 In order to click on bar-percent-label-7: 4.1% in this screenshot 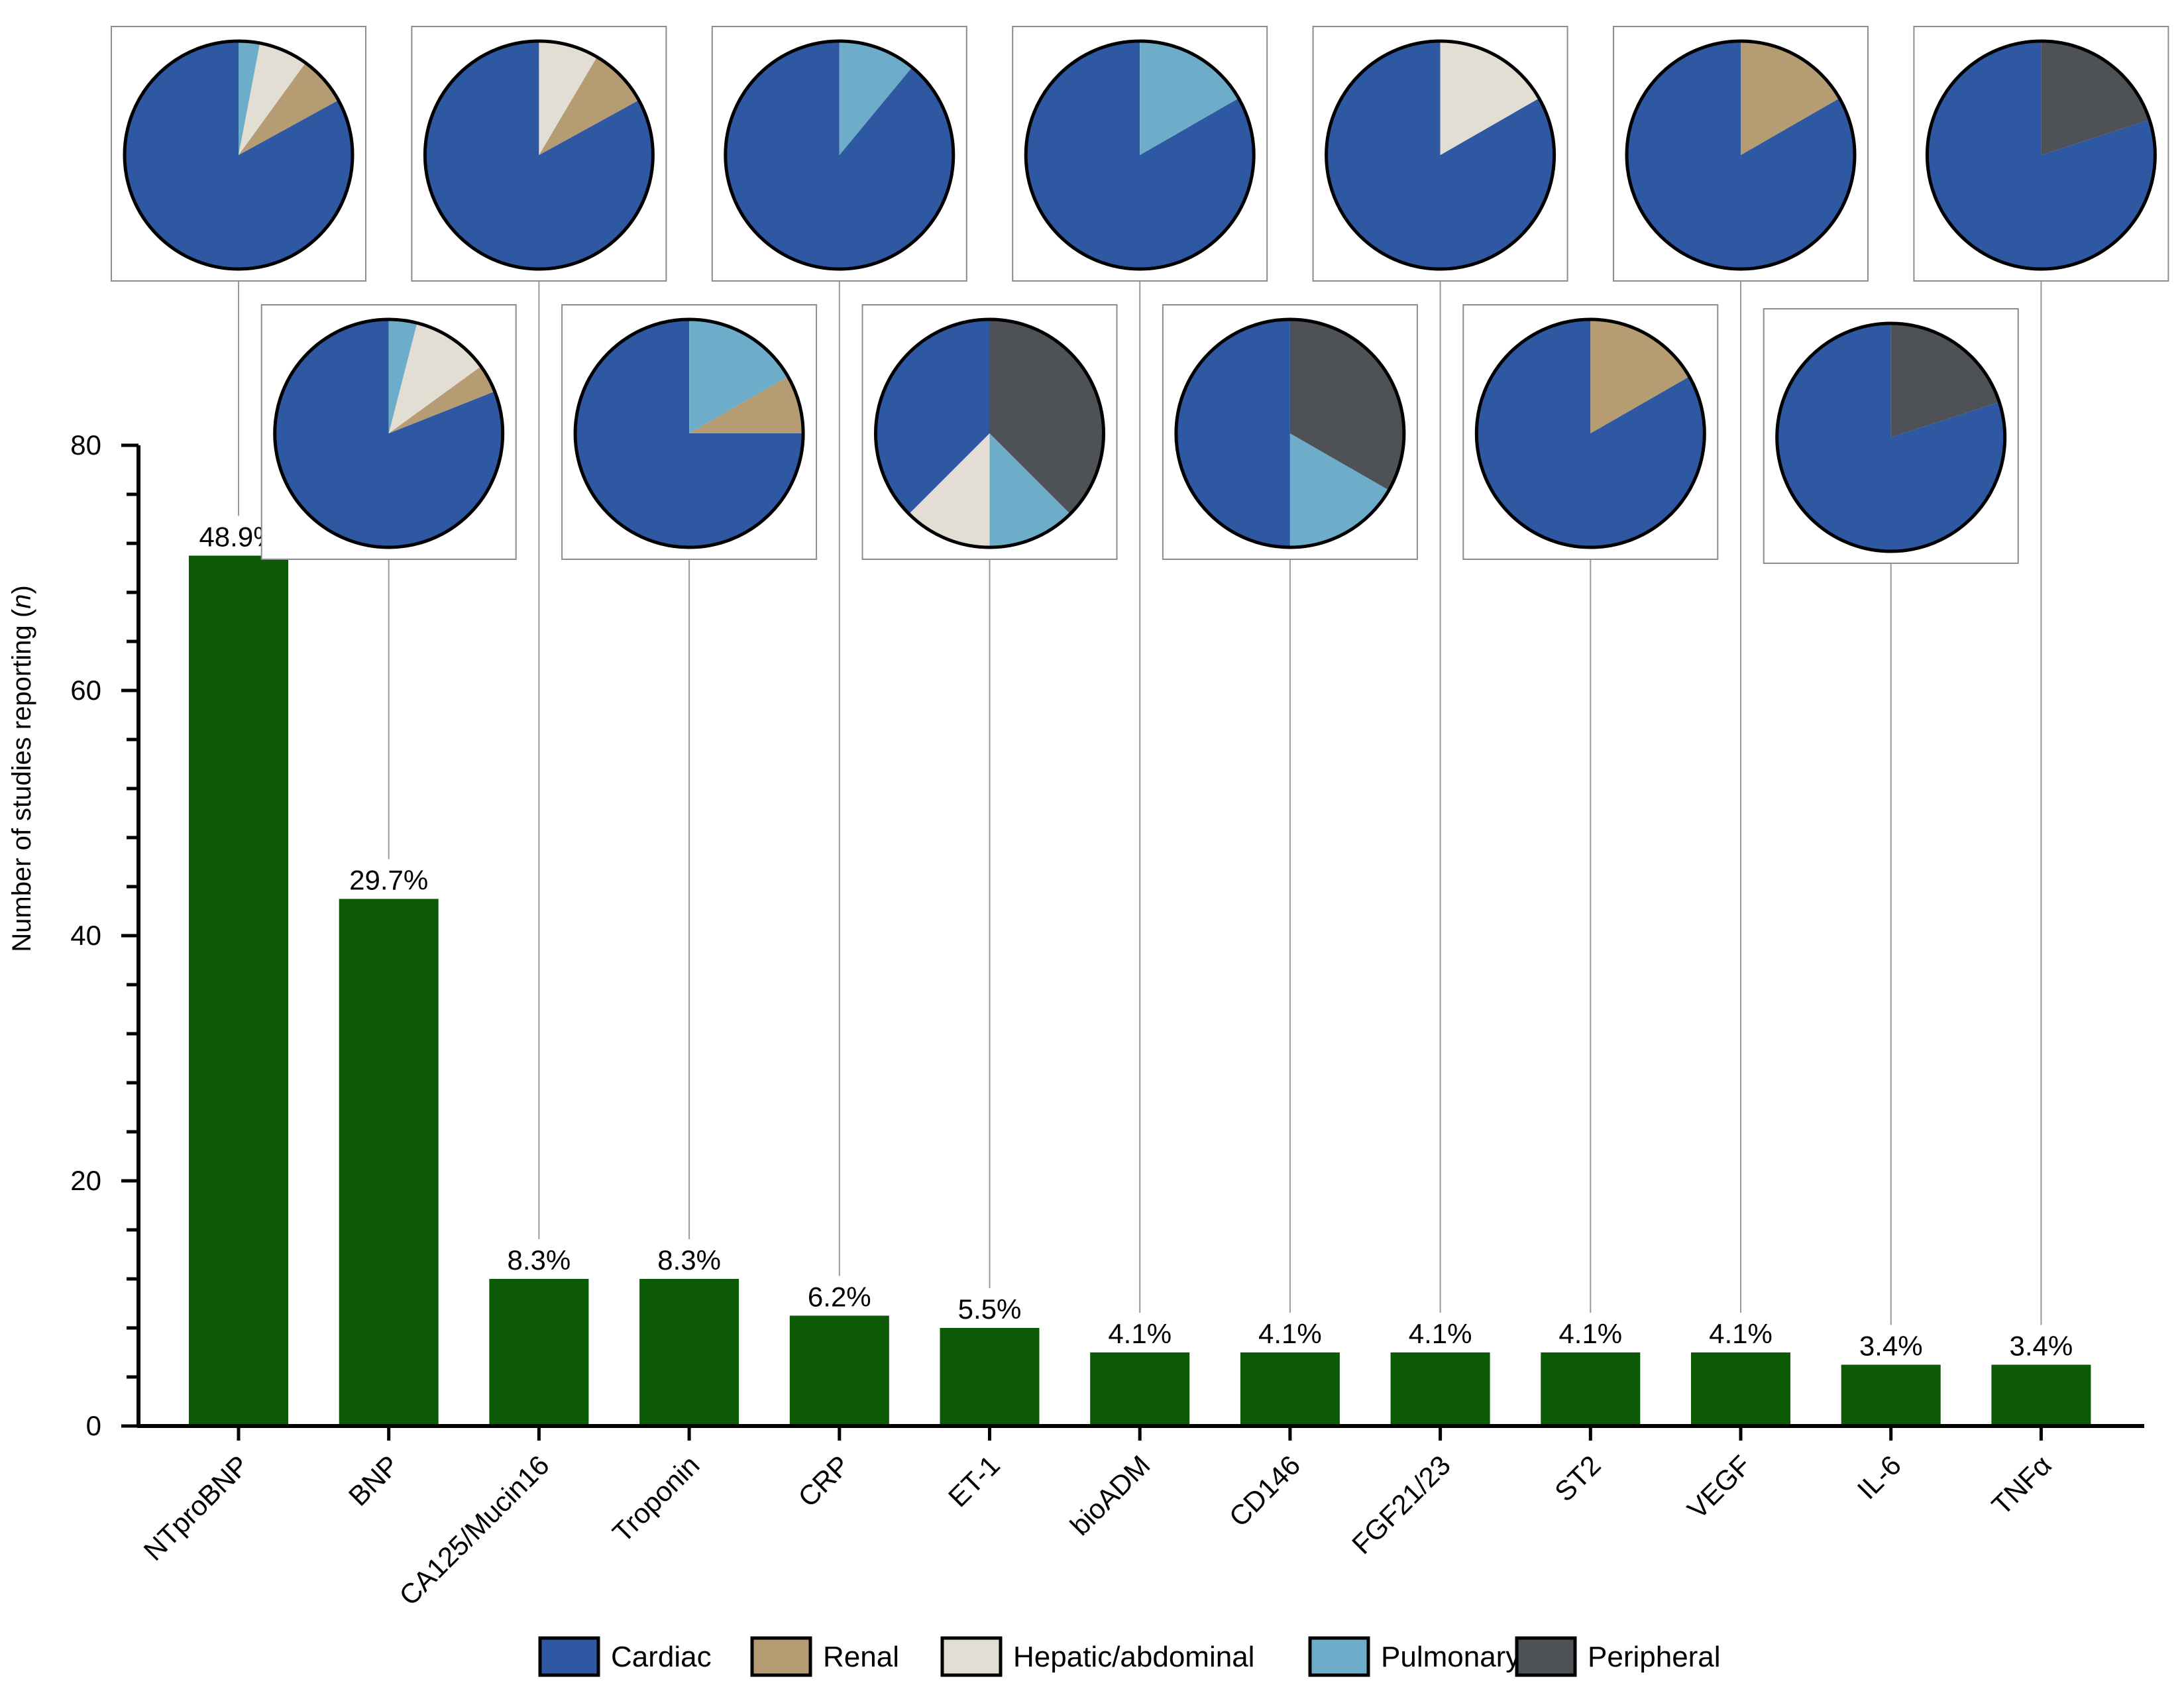, I will do `click(1290, 1333)`.